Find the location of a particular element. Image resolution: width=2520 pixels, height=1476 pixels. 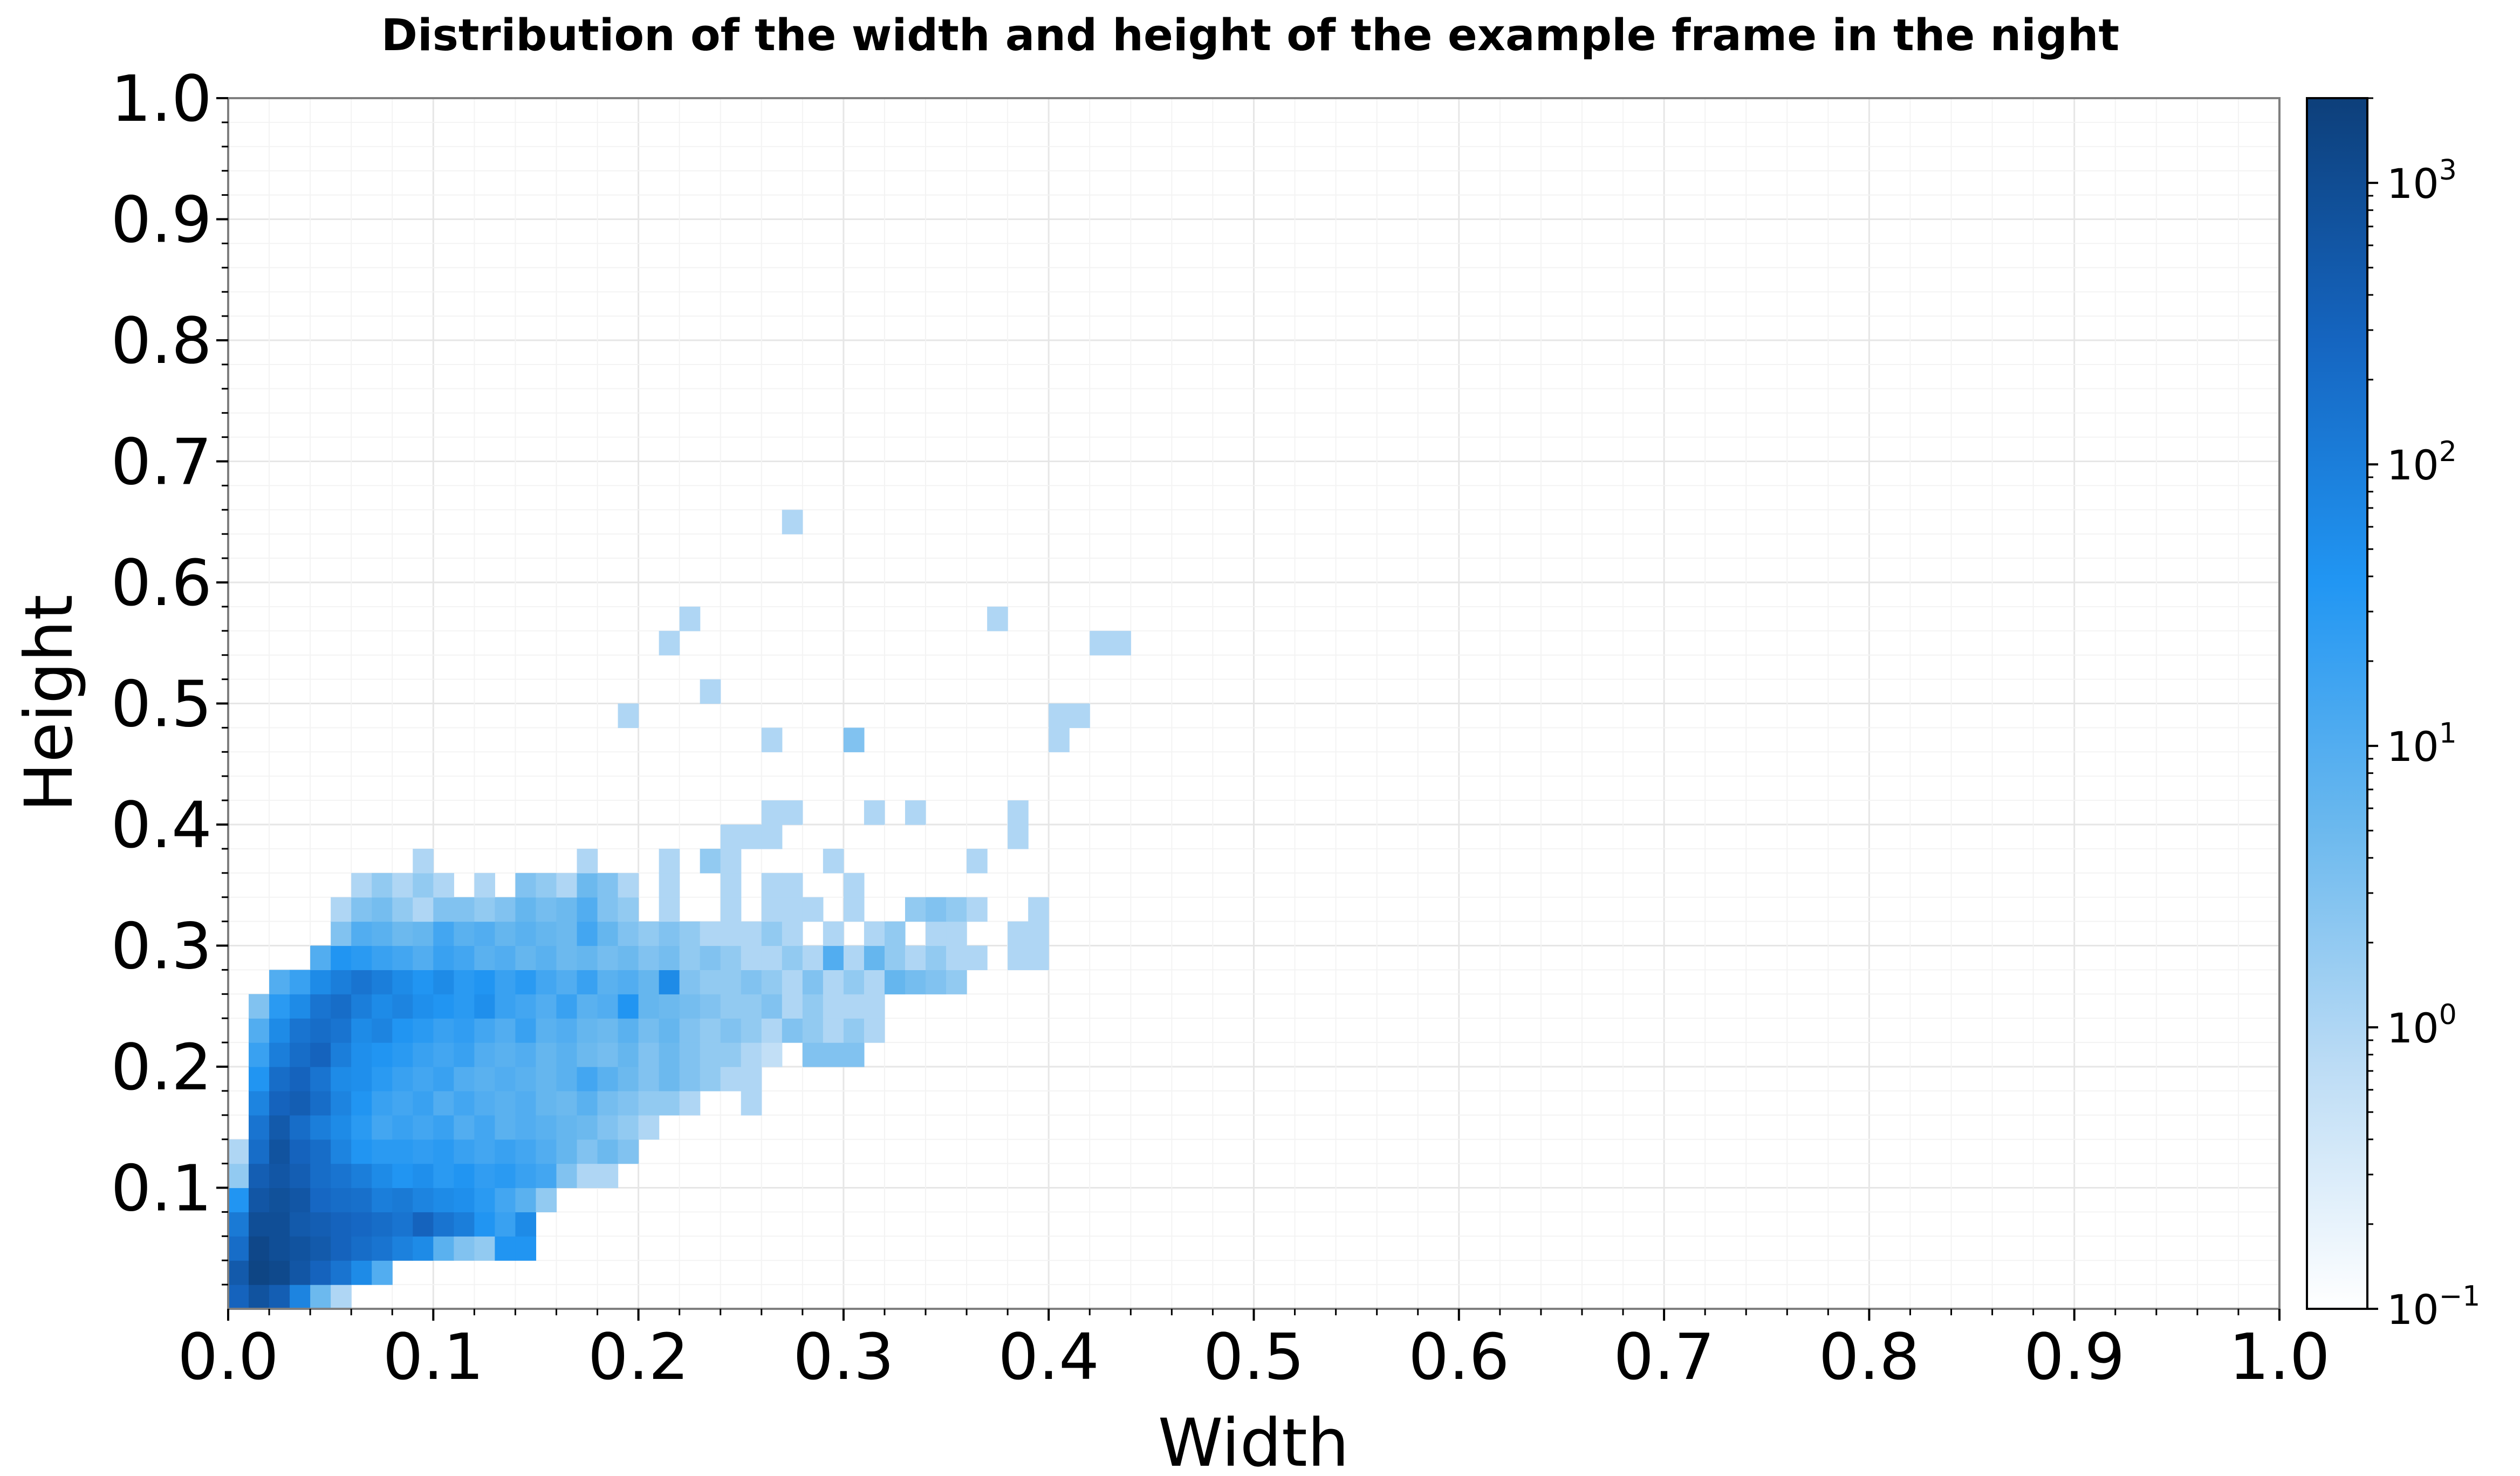

y-axis: 0.1 0.2 0.3 0.4 0.5 0.6 0.7 0.8 0.9 1.0 is located at coordinates (170, 673).